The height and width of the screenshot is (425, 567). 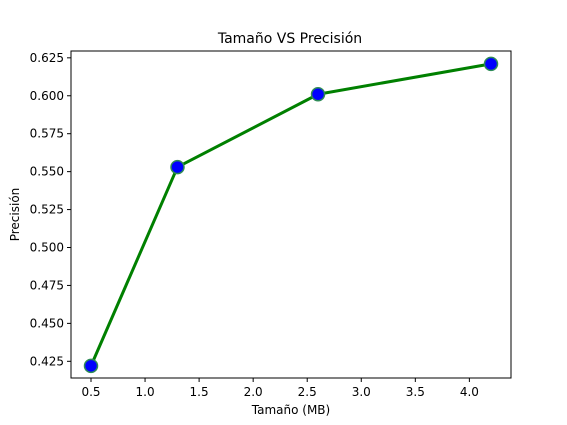 I want to click on x-axis: 0.5 1.0 1.5 2.0 2.5 3.0 3.5 4.0, so click(x=280, y=388).